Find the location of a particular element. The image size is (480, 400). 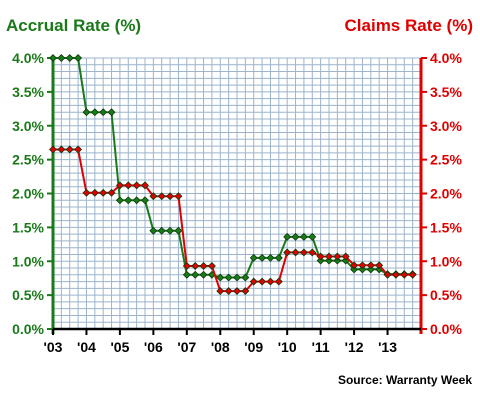

left-tick-label: 3.5% is located at coordinates (28, 92).